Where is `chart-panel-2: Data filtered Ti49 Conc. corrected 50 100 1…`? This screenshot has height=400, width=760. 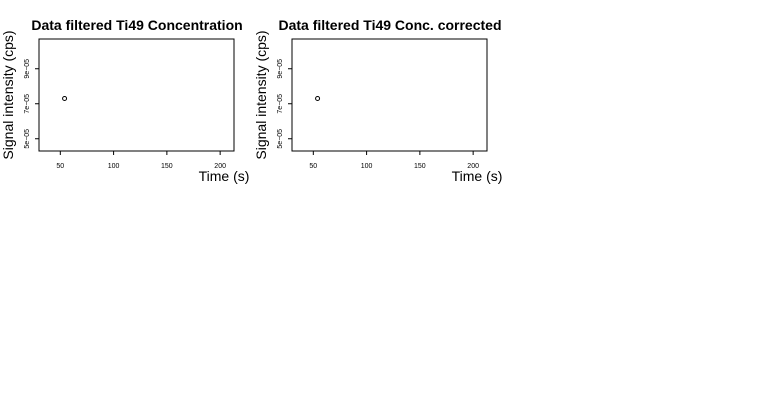
chart-panel-2: Data filtered Ti49 Conc. corrected 50 100 1… is located at coordinates (377, 100).